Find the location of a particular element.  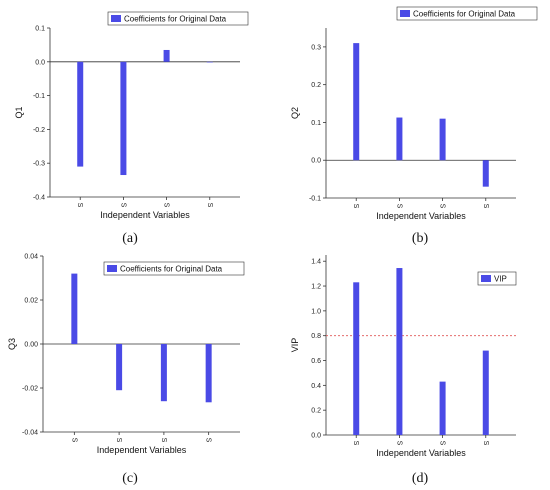

panel-label: (d) is located at coordinates (420, 478).